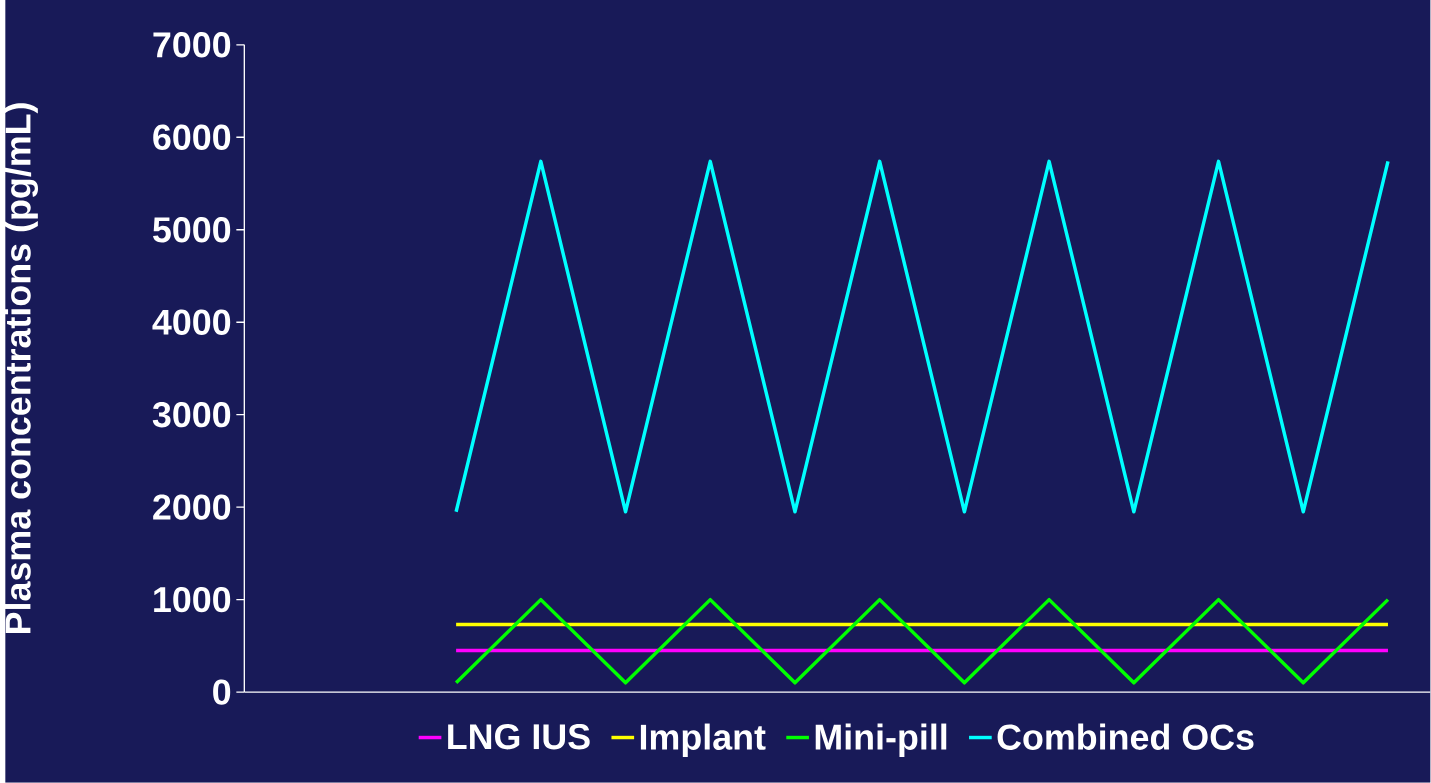  I want to click on y-tick-label: 0, so click(222, 692).